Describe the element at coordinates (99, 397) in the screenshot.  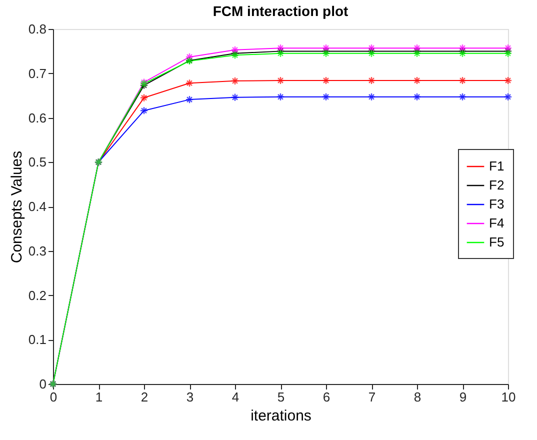
I see `x-tick-label: 1` at that location.